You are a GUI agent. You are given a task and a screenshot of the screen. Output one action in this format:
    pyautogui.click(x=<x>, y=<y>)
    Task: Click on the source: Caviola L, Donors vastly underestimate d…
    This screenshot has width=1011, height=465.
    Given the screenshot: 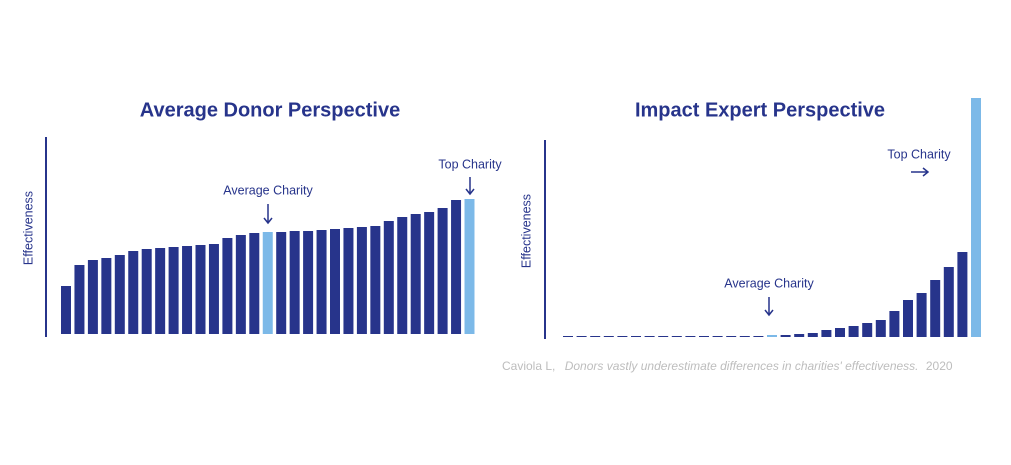 What is the action you would take?
    pyautogui.click(x=727, y=366)
    